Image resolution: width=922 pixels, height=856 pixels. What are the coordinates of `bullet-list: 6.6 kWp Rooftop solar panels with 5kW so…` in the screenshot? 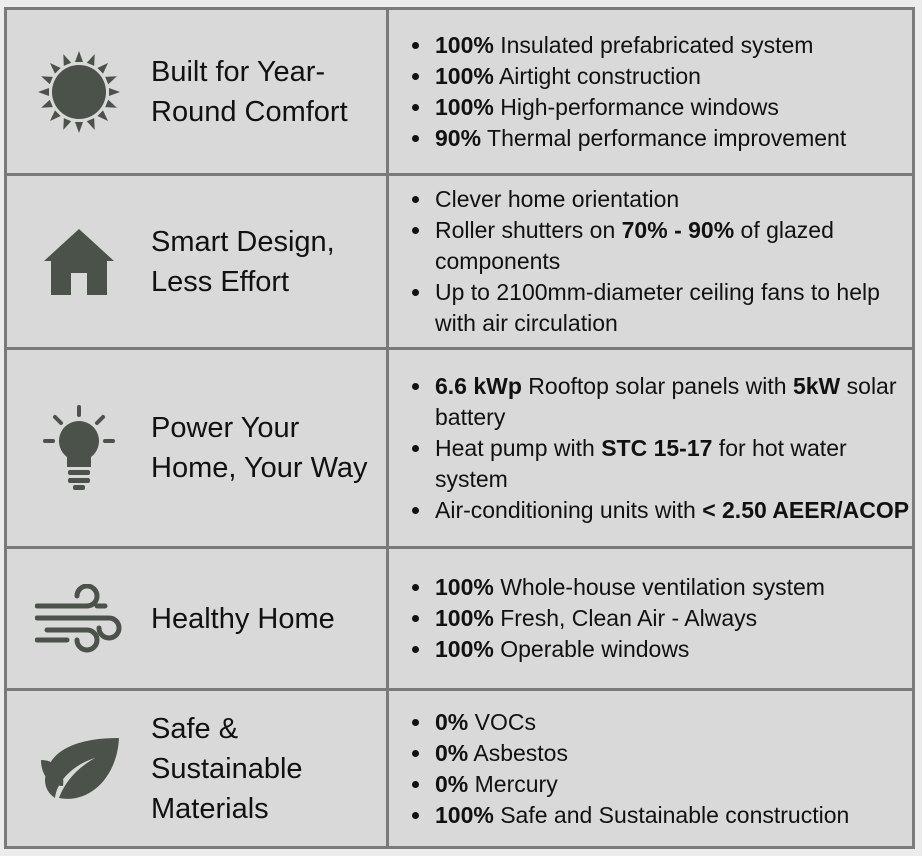 It's located at (650, 448).